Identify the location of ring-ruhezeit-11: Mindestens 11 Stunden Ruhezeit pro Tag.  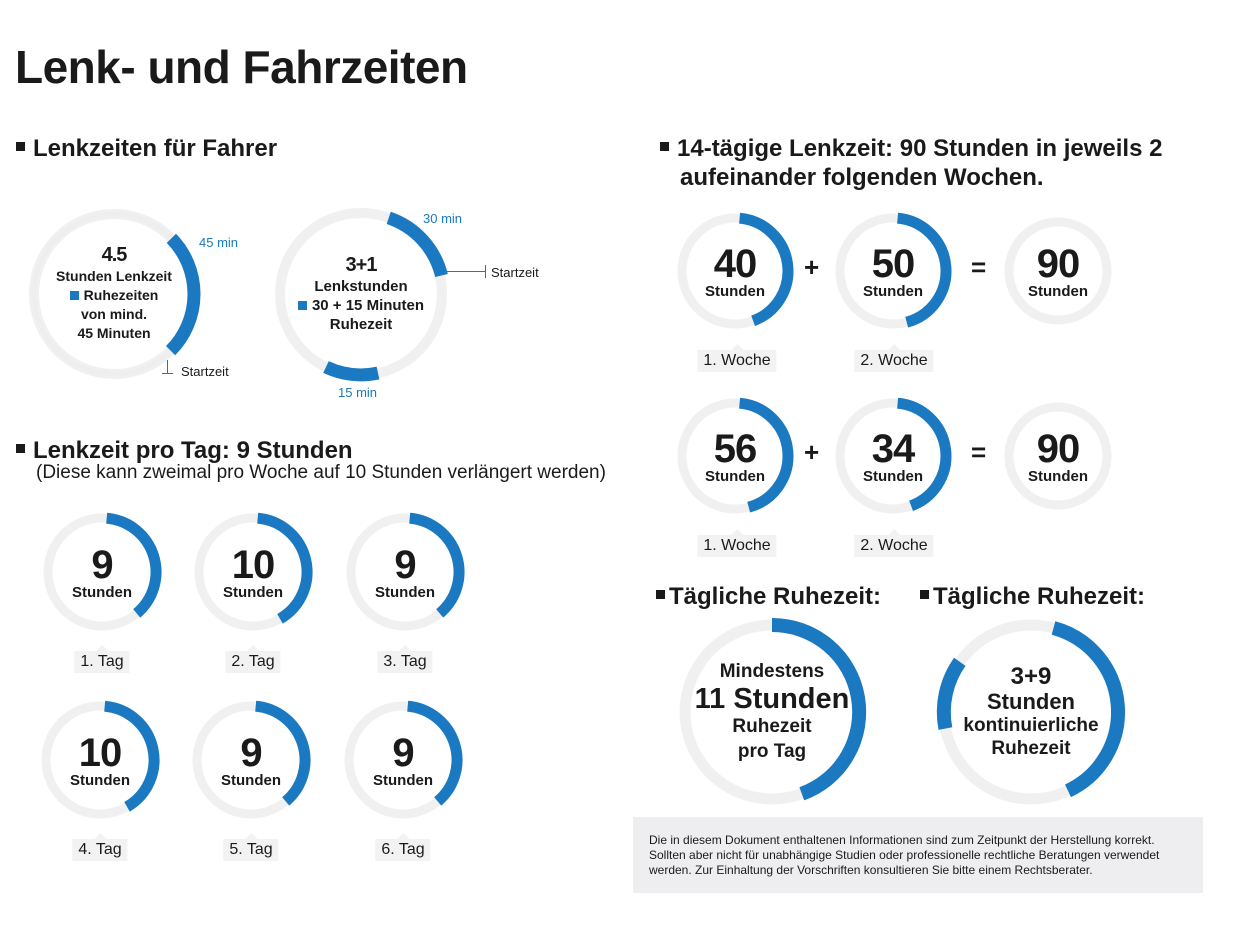
(772, 712).